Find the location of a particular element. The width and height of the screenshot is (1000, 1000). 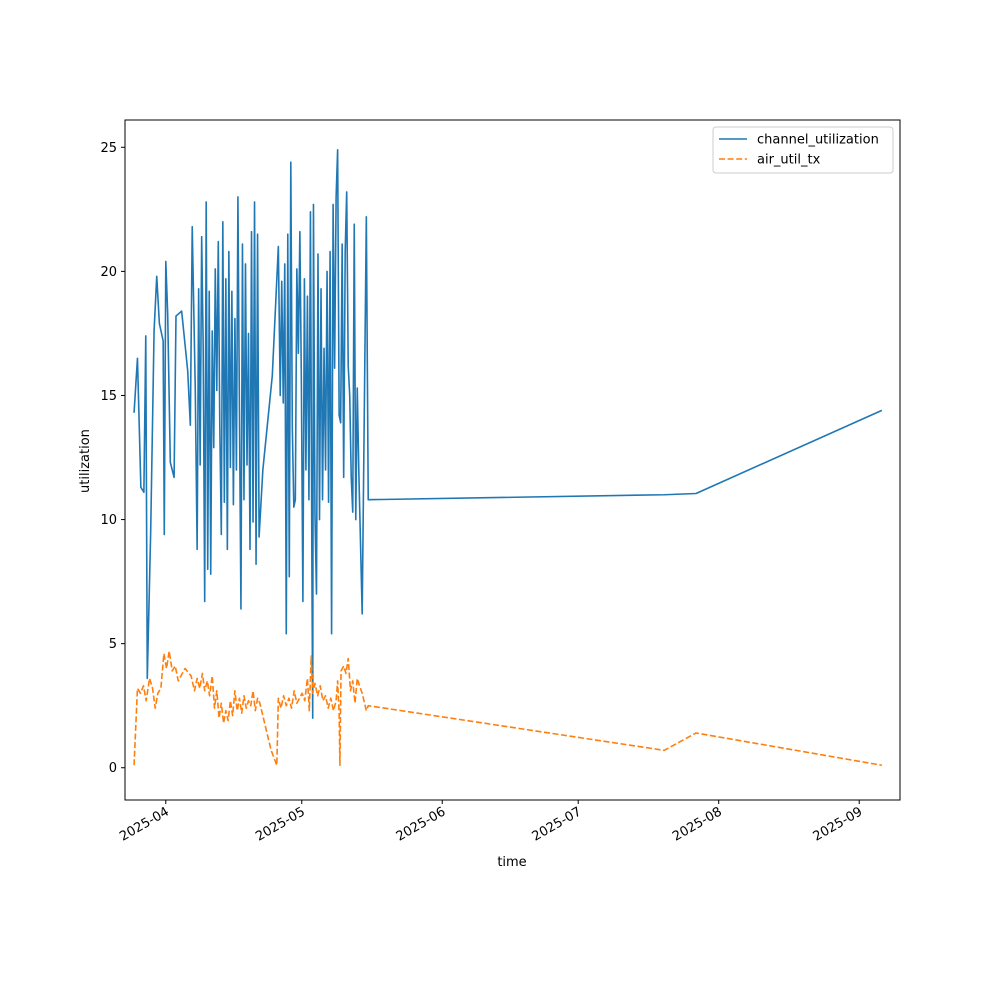

x-axis-label: time is located at coordinates (511, 862).